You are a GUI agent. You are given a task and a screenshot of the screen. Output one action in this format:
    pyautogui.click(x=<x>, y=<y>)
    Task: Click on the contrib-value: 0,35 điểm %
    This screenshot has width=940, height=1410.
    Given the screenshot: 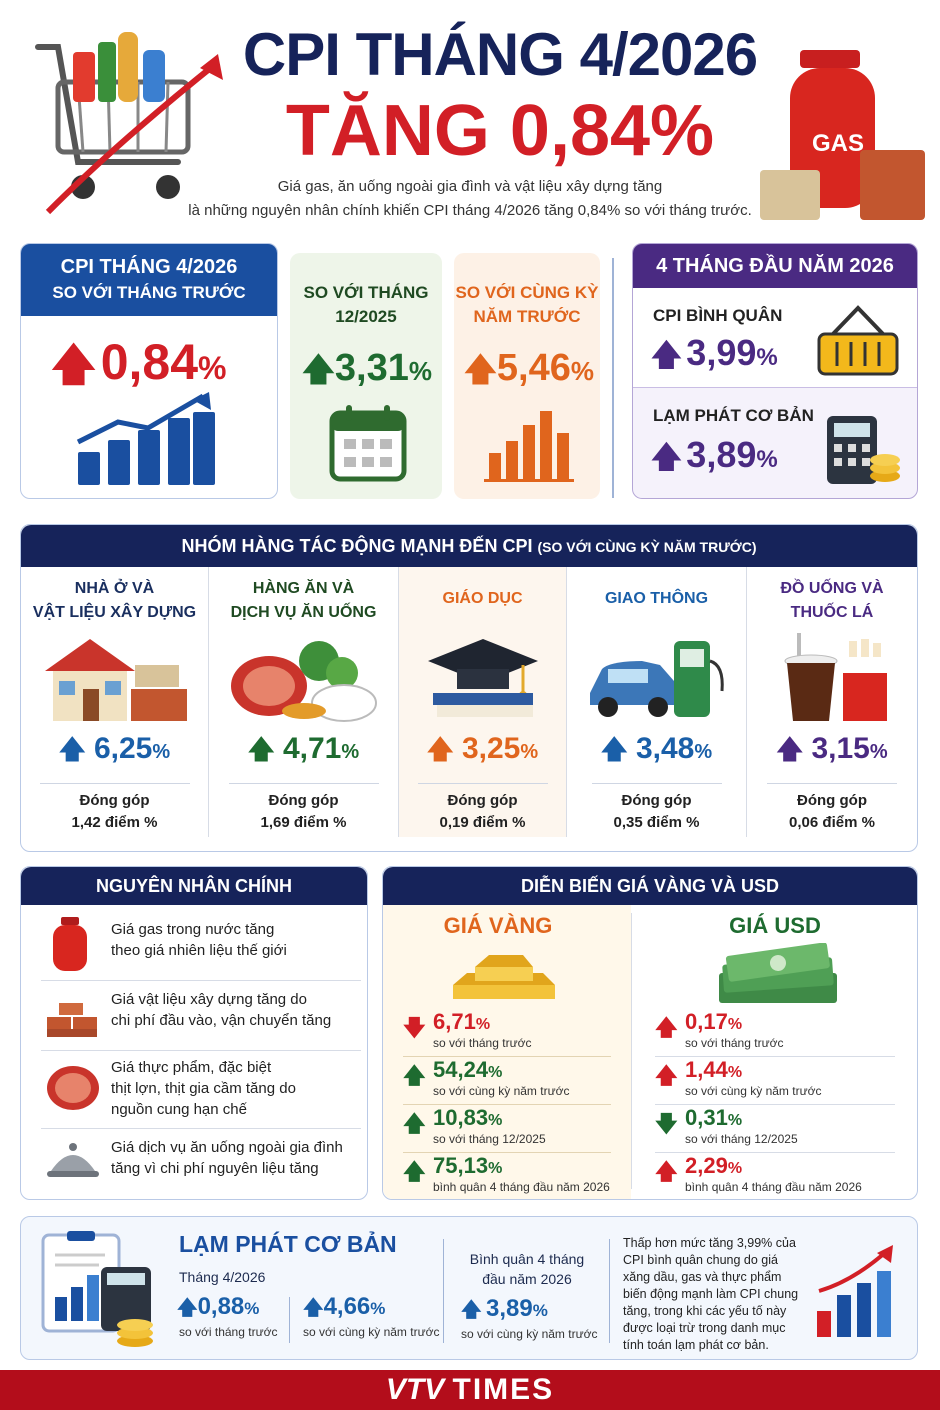 What is the action you would take?
    pyautogui.click(x=656, y=822)
    